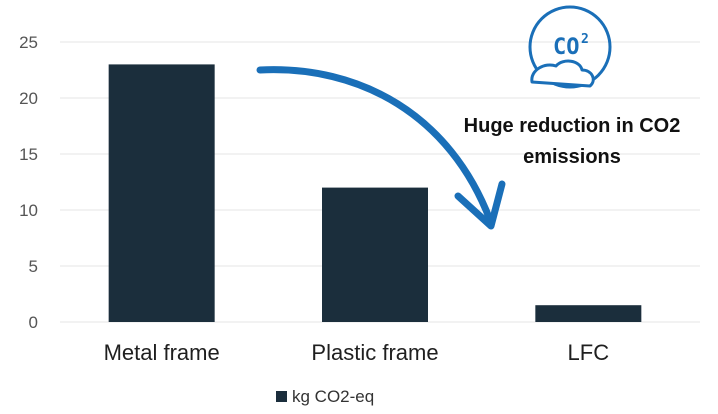 The image size is (718, 414). I want to click on legend-swatch, so click(281, 396).